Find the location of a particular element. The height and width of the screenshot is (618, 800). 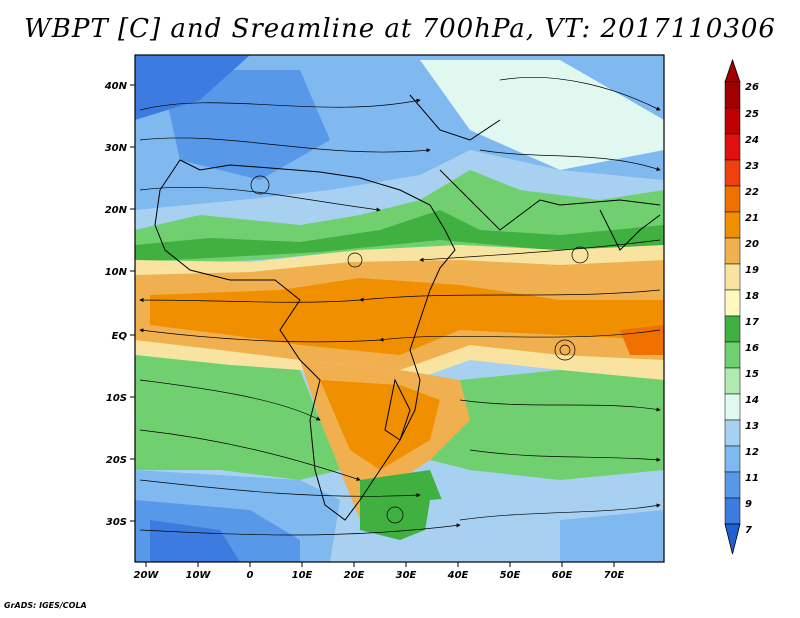

lon-label-20w: 20W is located at coordinates (147, 575).